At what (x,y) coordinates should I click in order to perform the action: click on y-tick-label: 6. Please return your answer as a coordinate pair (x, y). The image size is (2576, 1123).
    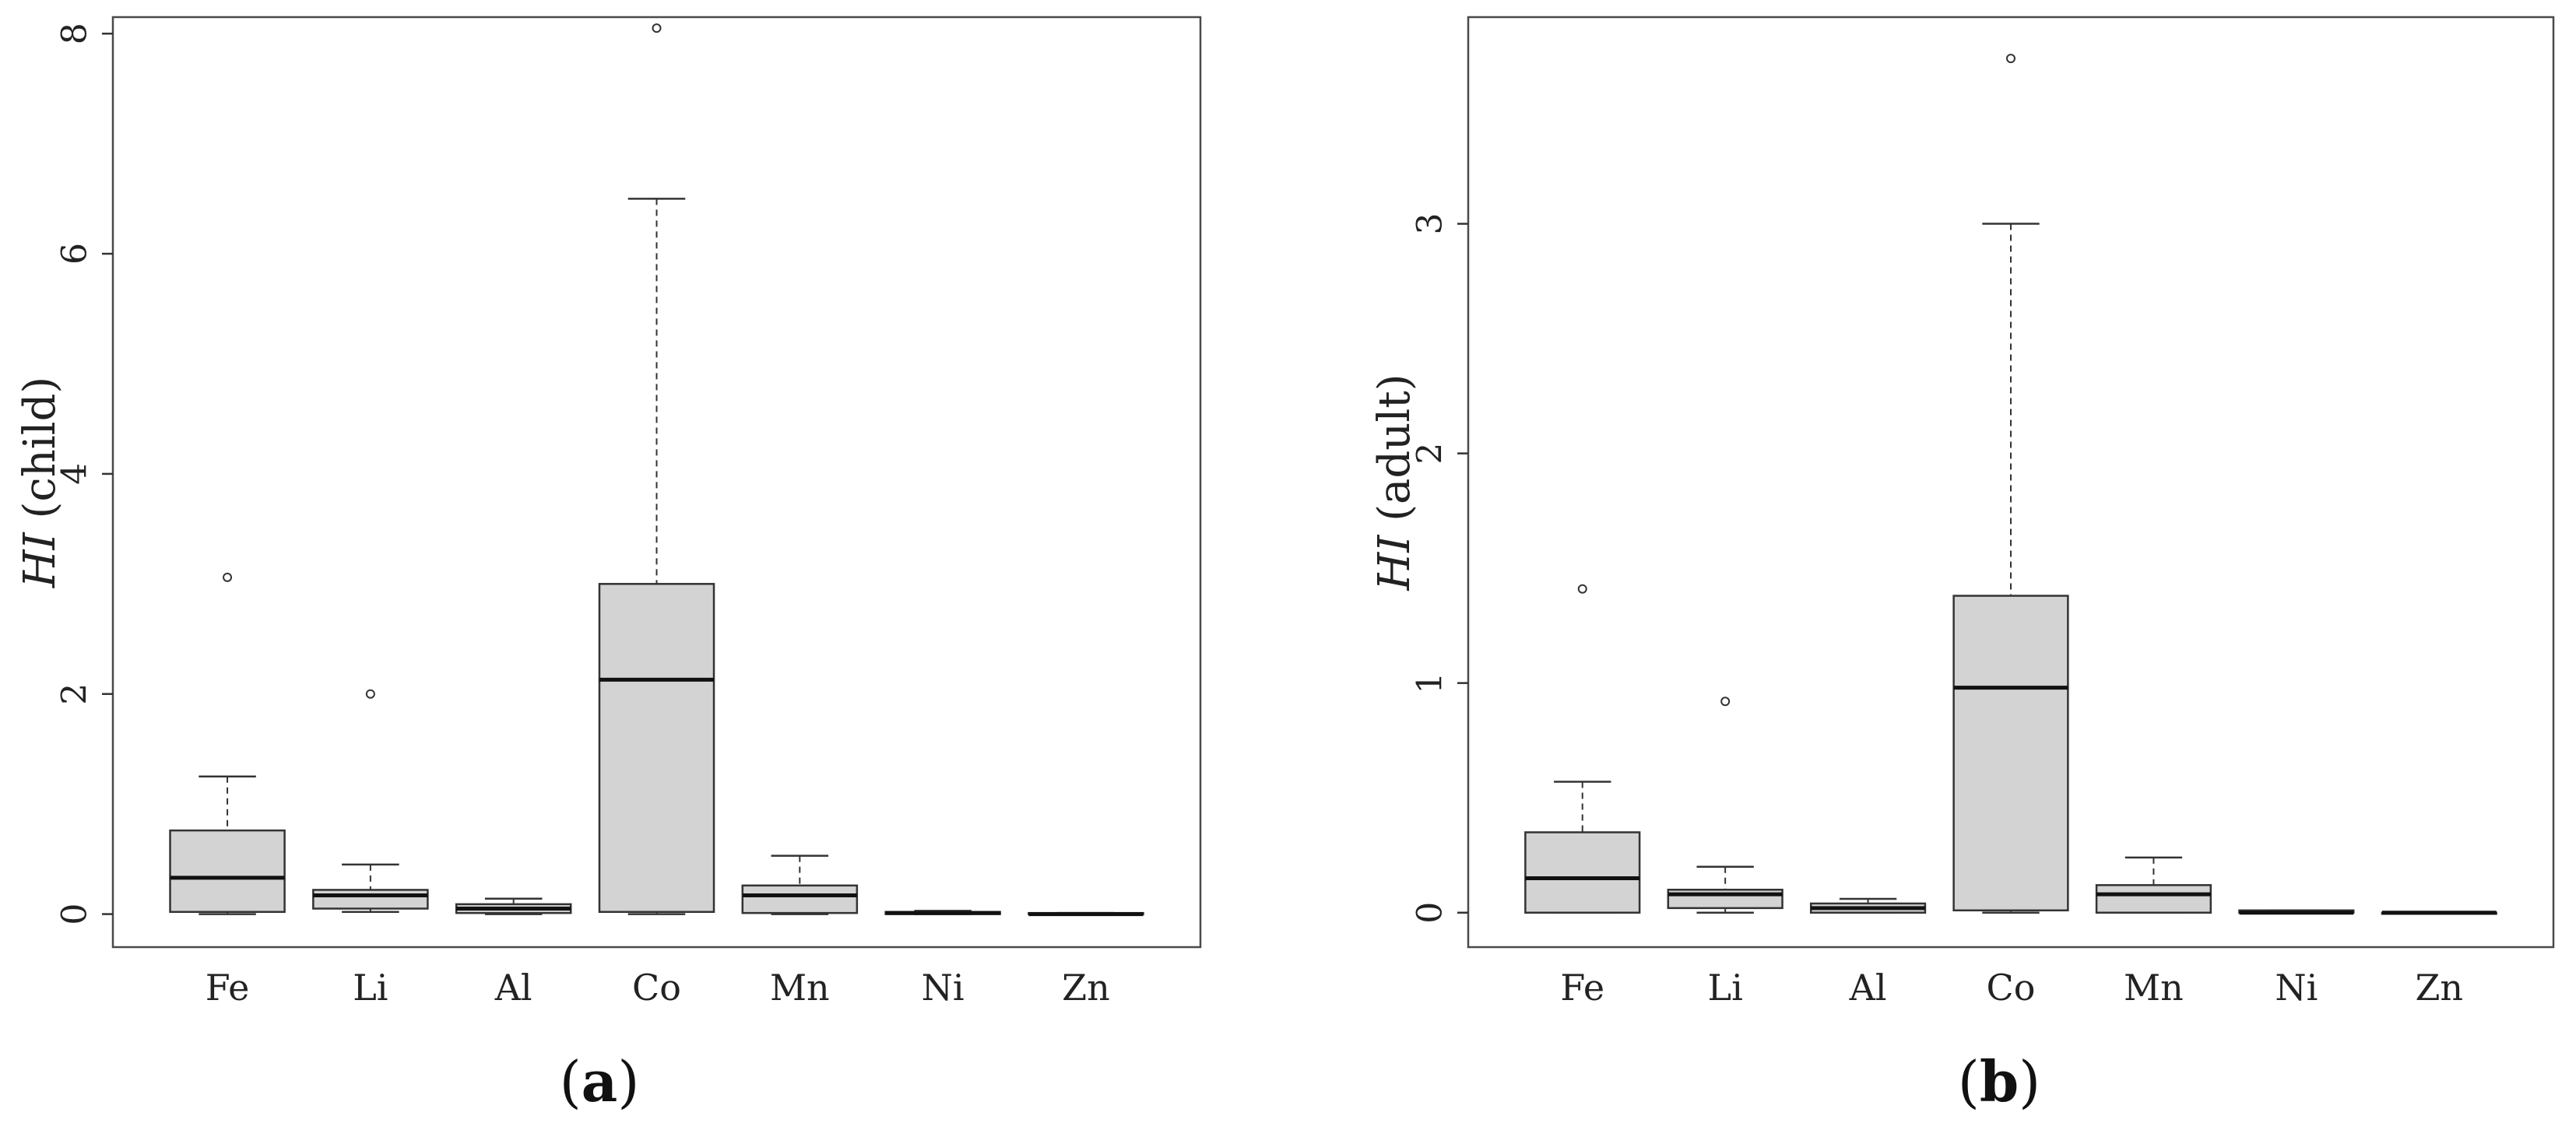
    Looking at the image, I should click on (75, 254).